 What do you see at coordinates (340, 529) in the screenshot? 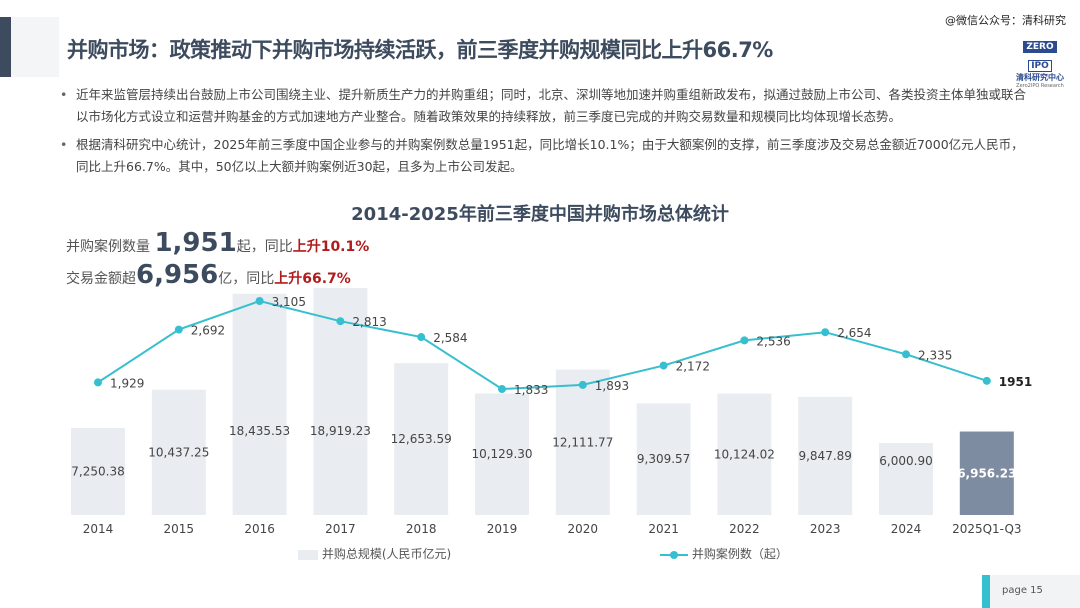
I see `x-tick-label: 2017` at bounding box center [340, 529].